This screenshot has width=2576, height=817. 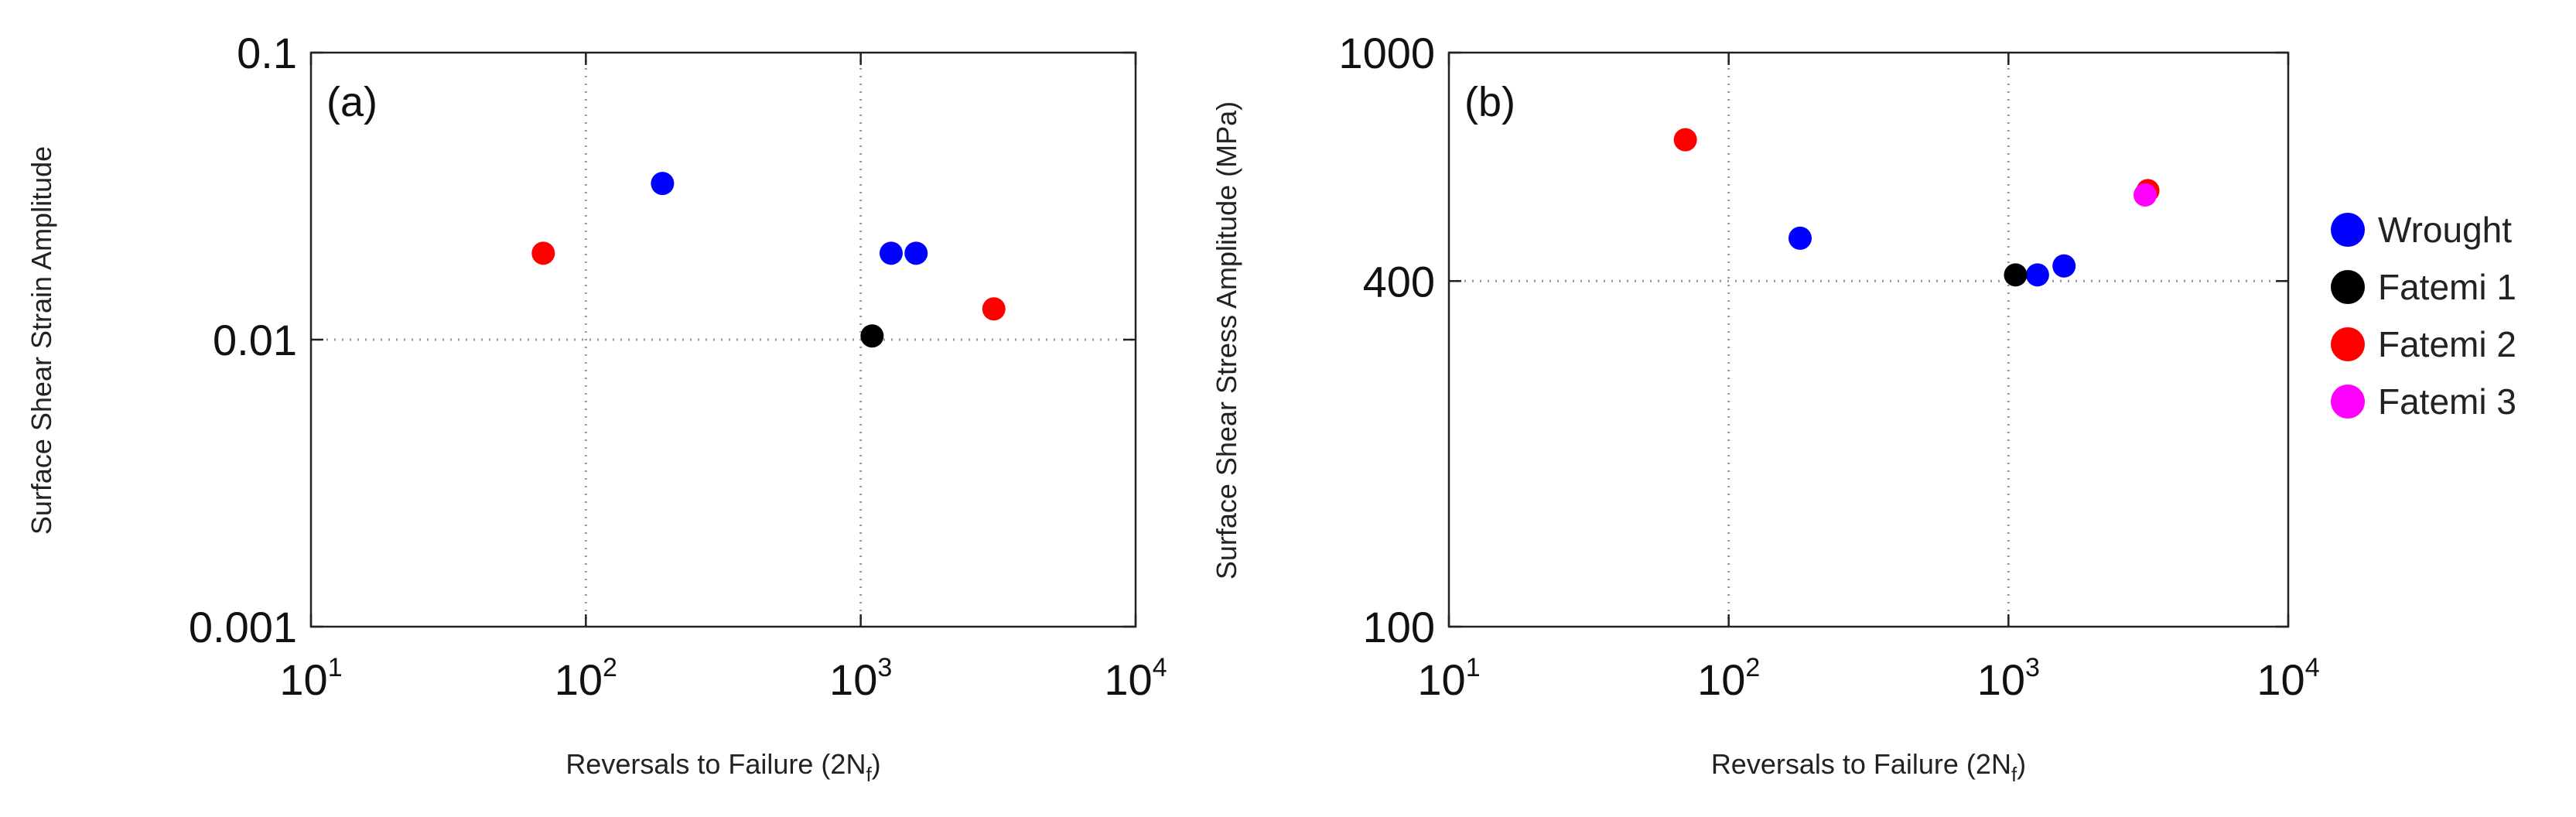 I want to click on x-tick-label-b-3: 10⁴, so click(x=2288, y=678).